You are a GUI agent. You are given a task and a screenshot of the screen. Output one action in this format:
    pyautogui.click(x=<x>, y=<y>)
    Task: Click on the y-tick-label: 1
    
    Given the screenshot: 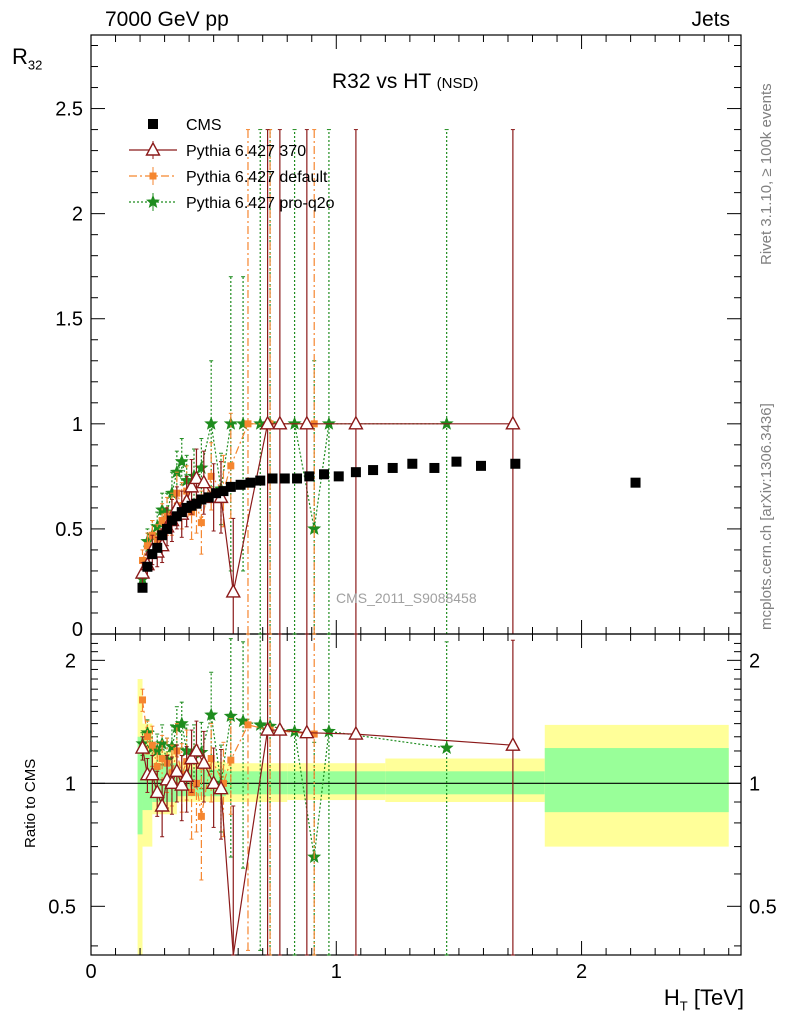 What is the action you would take?
    pyautogui.click(x=77, y=425)
    